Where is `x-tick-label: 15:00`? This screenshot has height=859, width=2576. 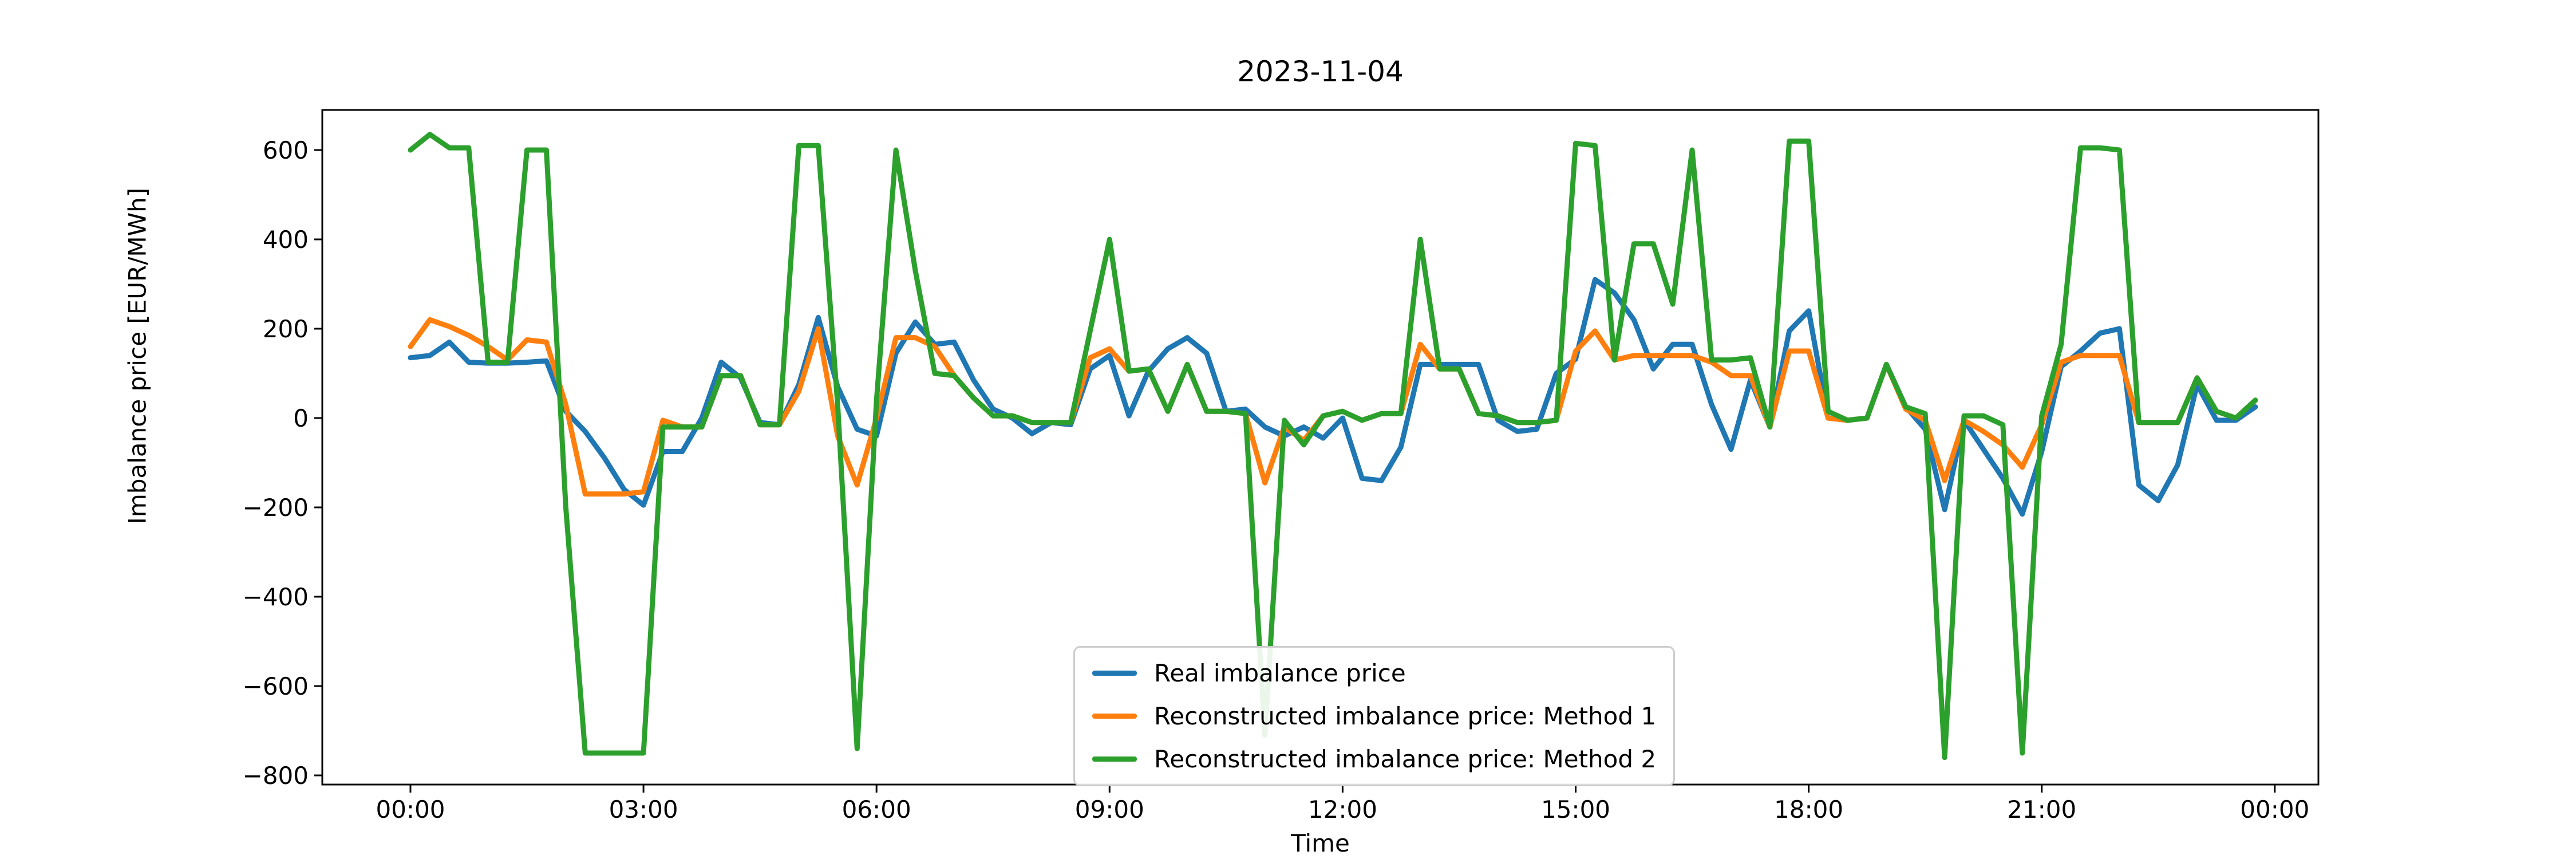 x-tick-label: 15:00 is located at coordinates (1575, 809).